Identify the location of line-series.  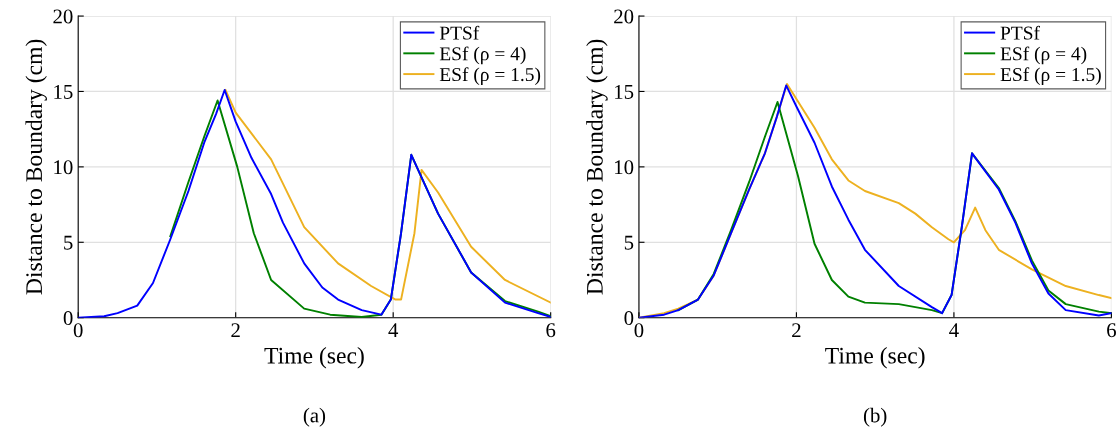
(387, 196).